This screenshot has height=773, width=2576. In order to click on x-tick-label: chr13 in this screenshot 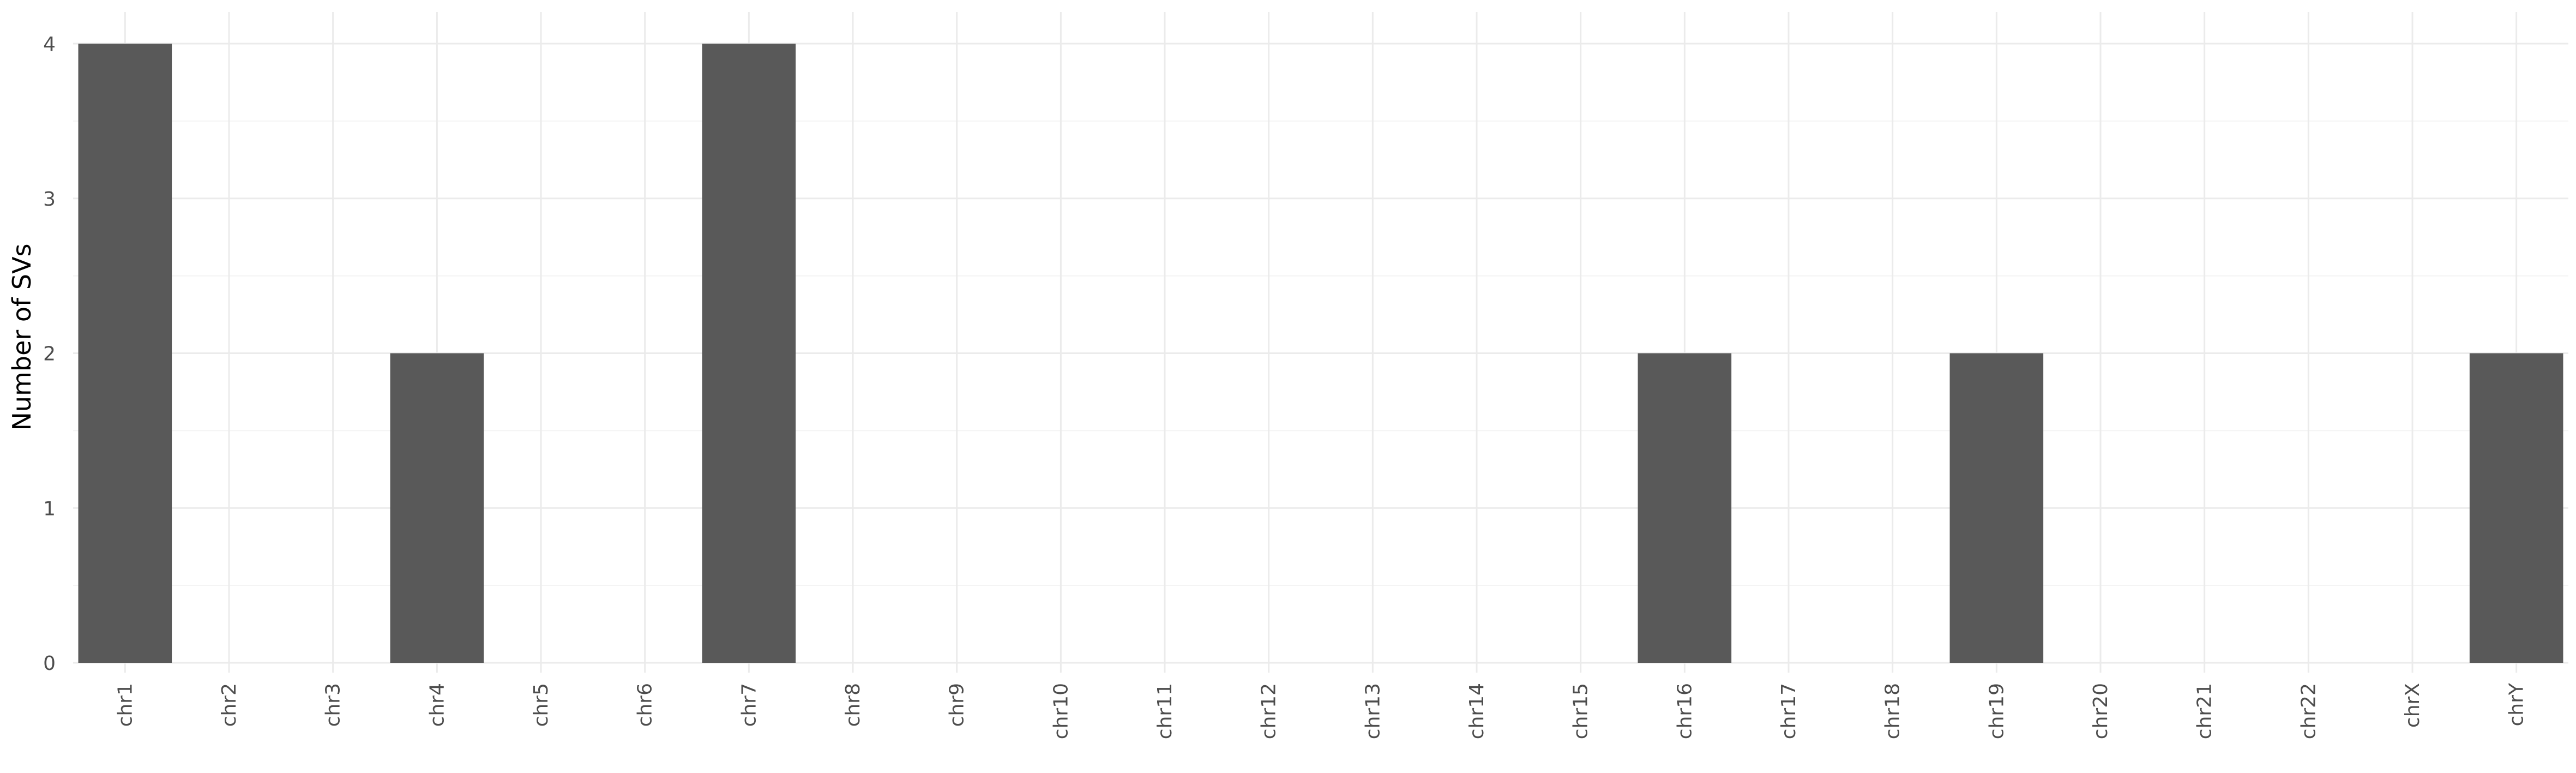, I will do `click(1373, 711)`.